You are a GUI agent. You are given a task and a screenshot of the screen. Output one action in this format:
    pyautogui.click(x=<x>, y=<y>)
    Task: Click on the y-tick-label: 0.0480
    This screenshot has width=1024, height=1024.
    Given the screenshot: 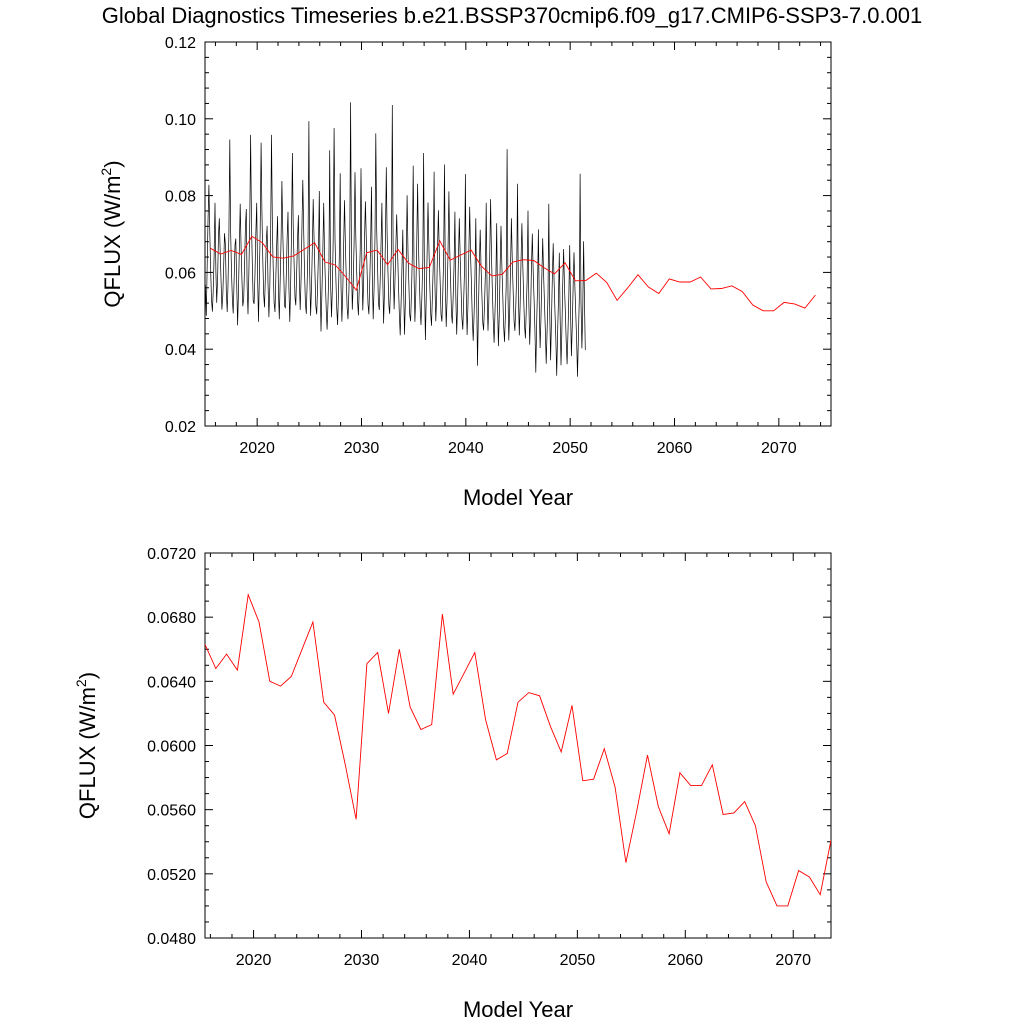 What is the action you would take?
    pyautogui.click(x=171, y=939)
    